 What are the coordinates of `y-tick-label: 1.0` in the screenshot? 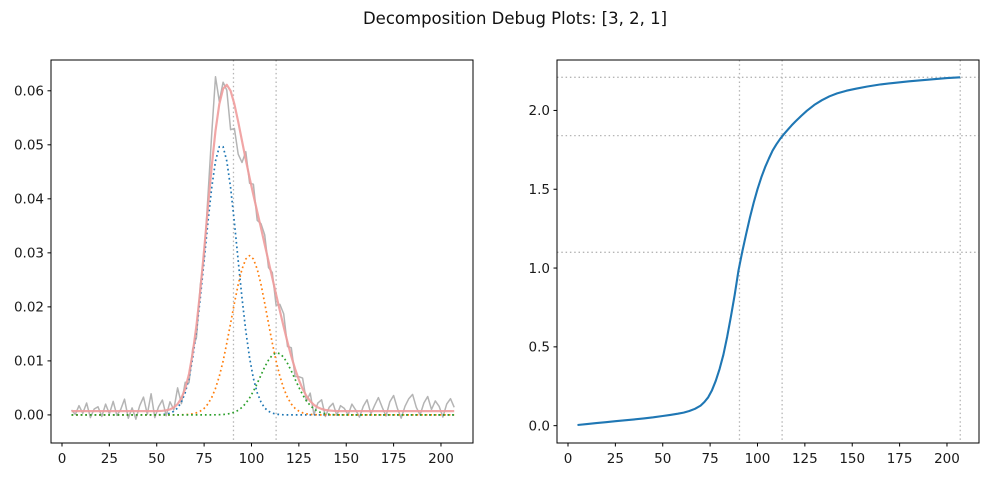 It's located at (539, 269).